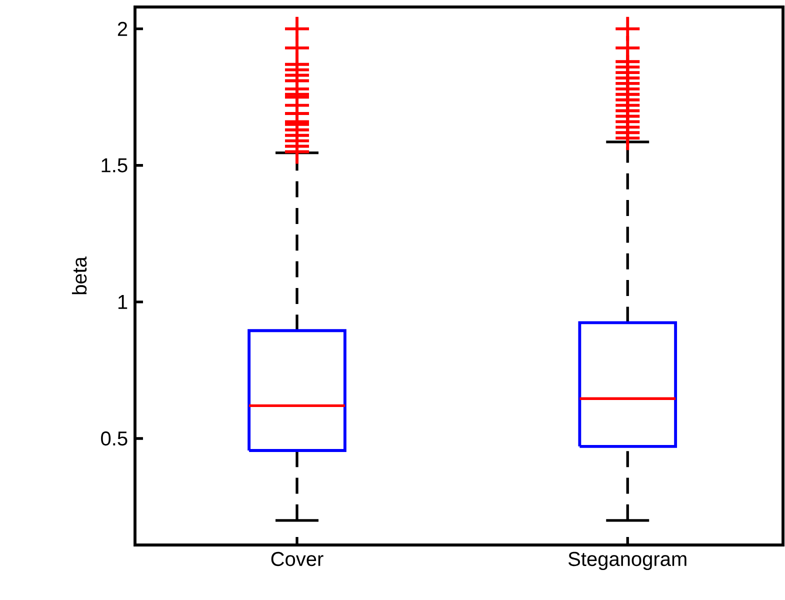  What do you see at coordinates (114, 438) in the screenshot?
I see `y-tick-label: 0.5` at bounding box center [114, 438].